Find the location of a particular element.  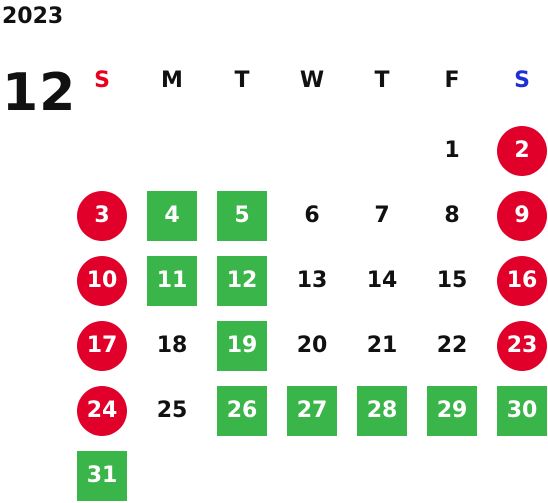

weekday-label-mon: M is located at coordinates (172, 80).